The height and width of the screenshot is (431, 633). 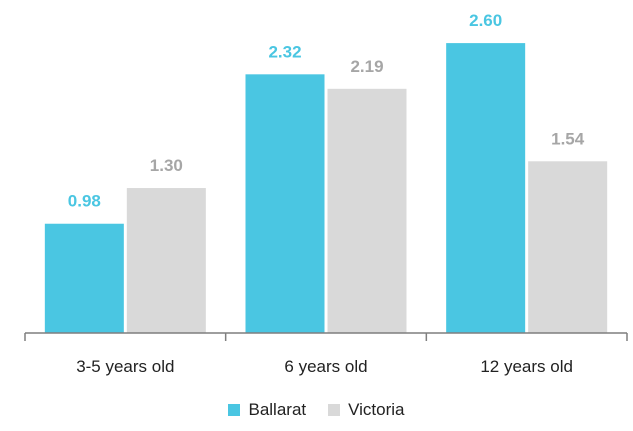 What do you see at coordinates (326, 337) in the screenshot?
I see `x-axis-ticks` at bounding box center [326, 337].